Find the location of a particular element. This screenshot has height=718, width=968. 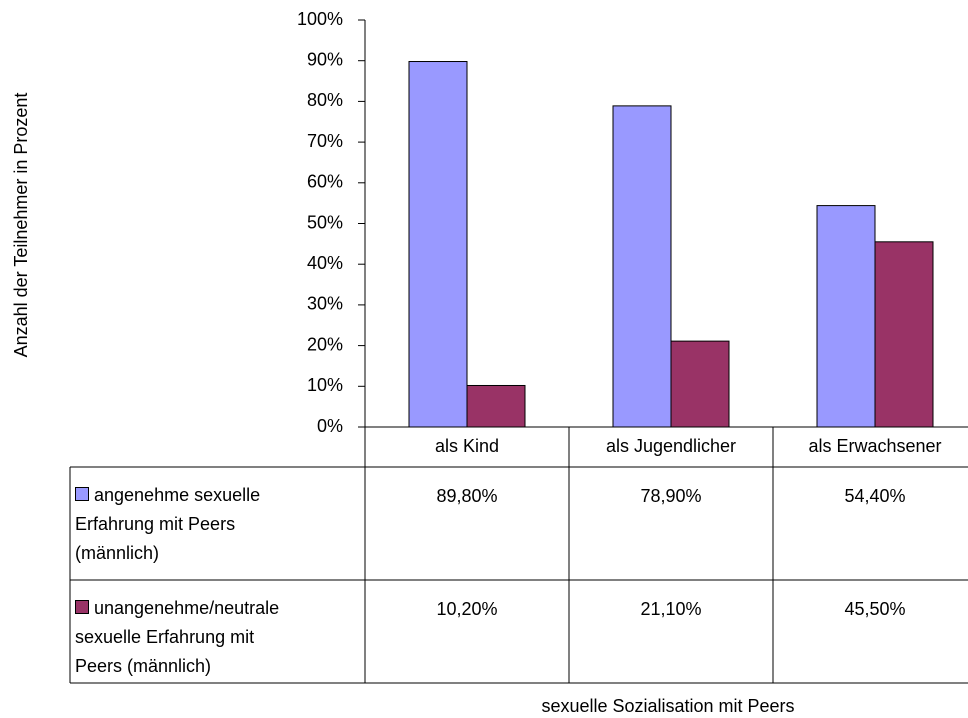

table-value: 54,40% is located at coordinates (874, 496).